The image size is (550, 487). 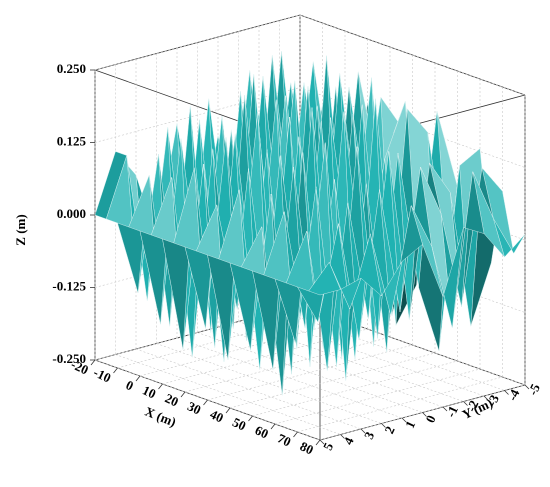 What do you see at coordinates (217, 415) in the screenshot?
I see `x-tick-label: 40` at bounding box center [217, 415].